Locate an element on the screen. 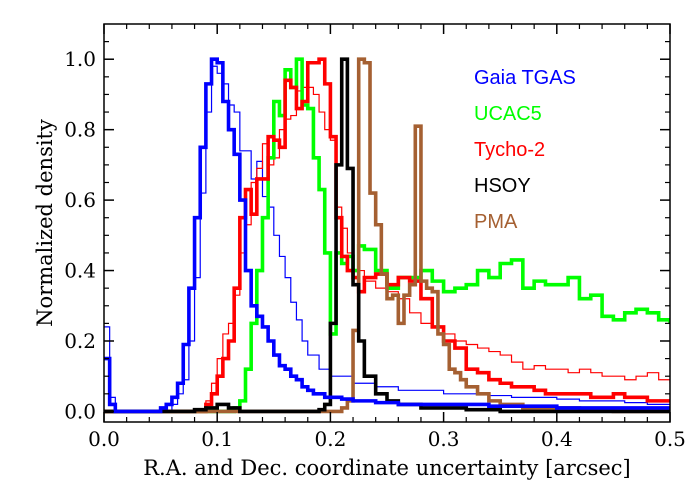  y-tick-label: 1.0 is located at coordinates (80, 59).